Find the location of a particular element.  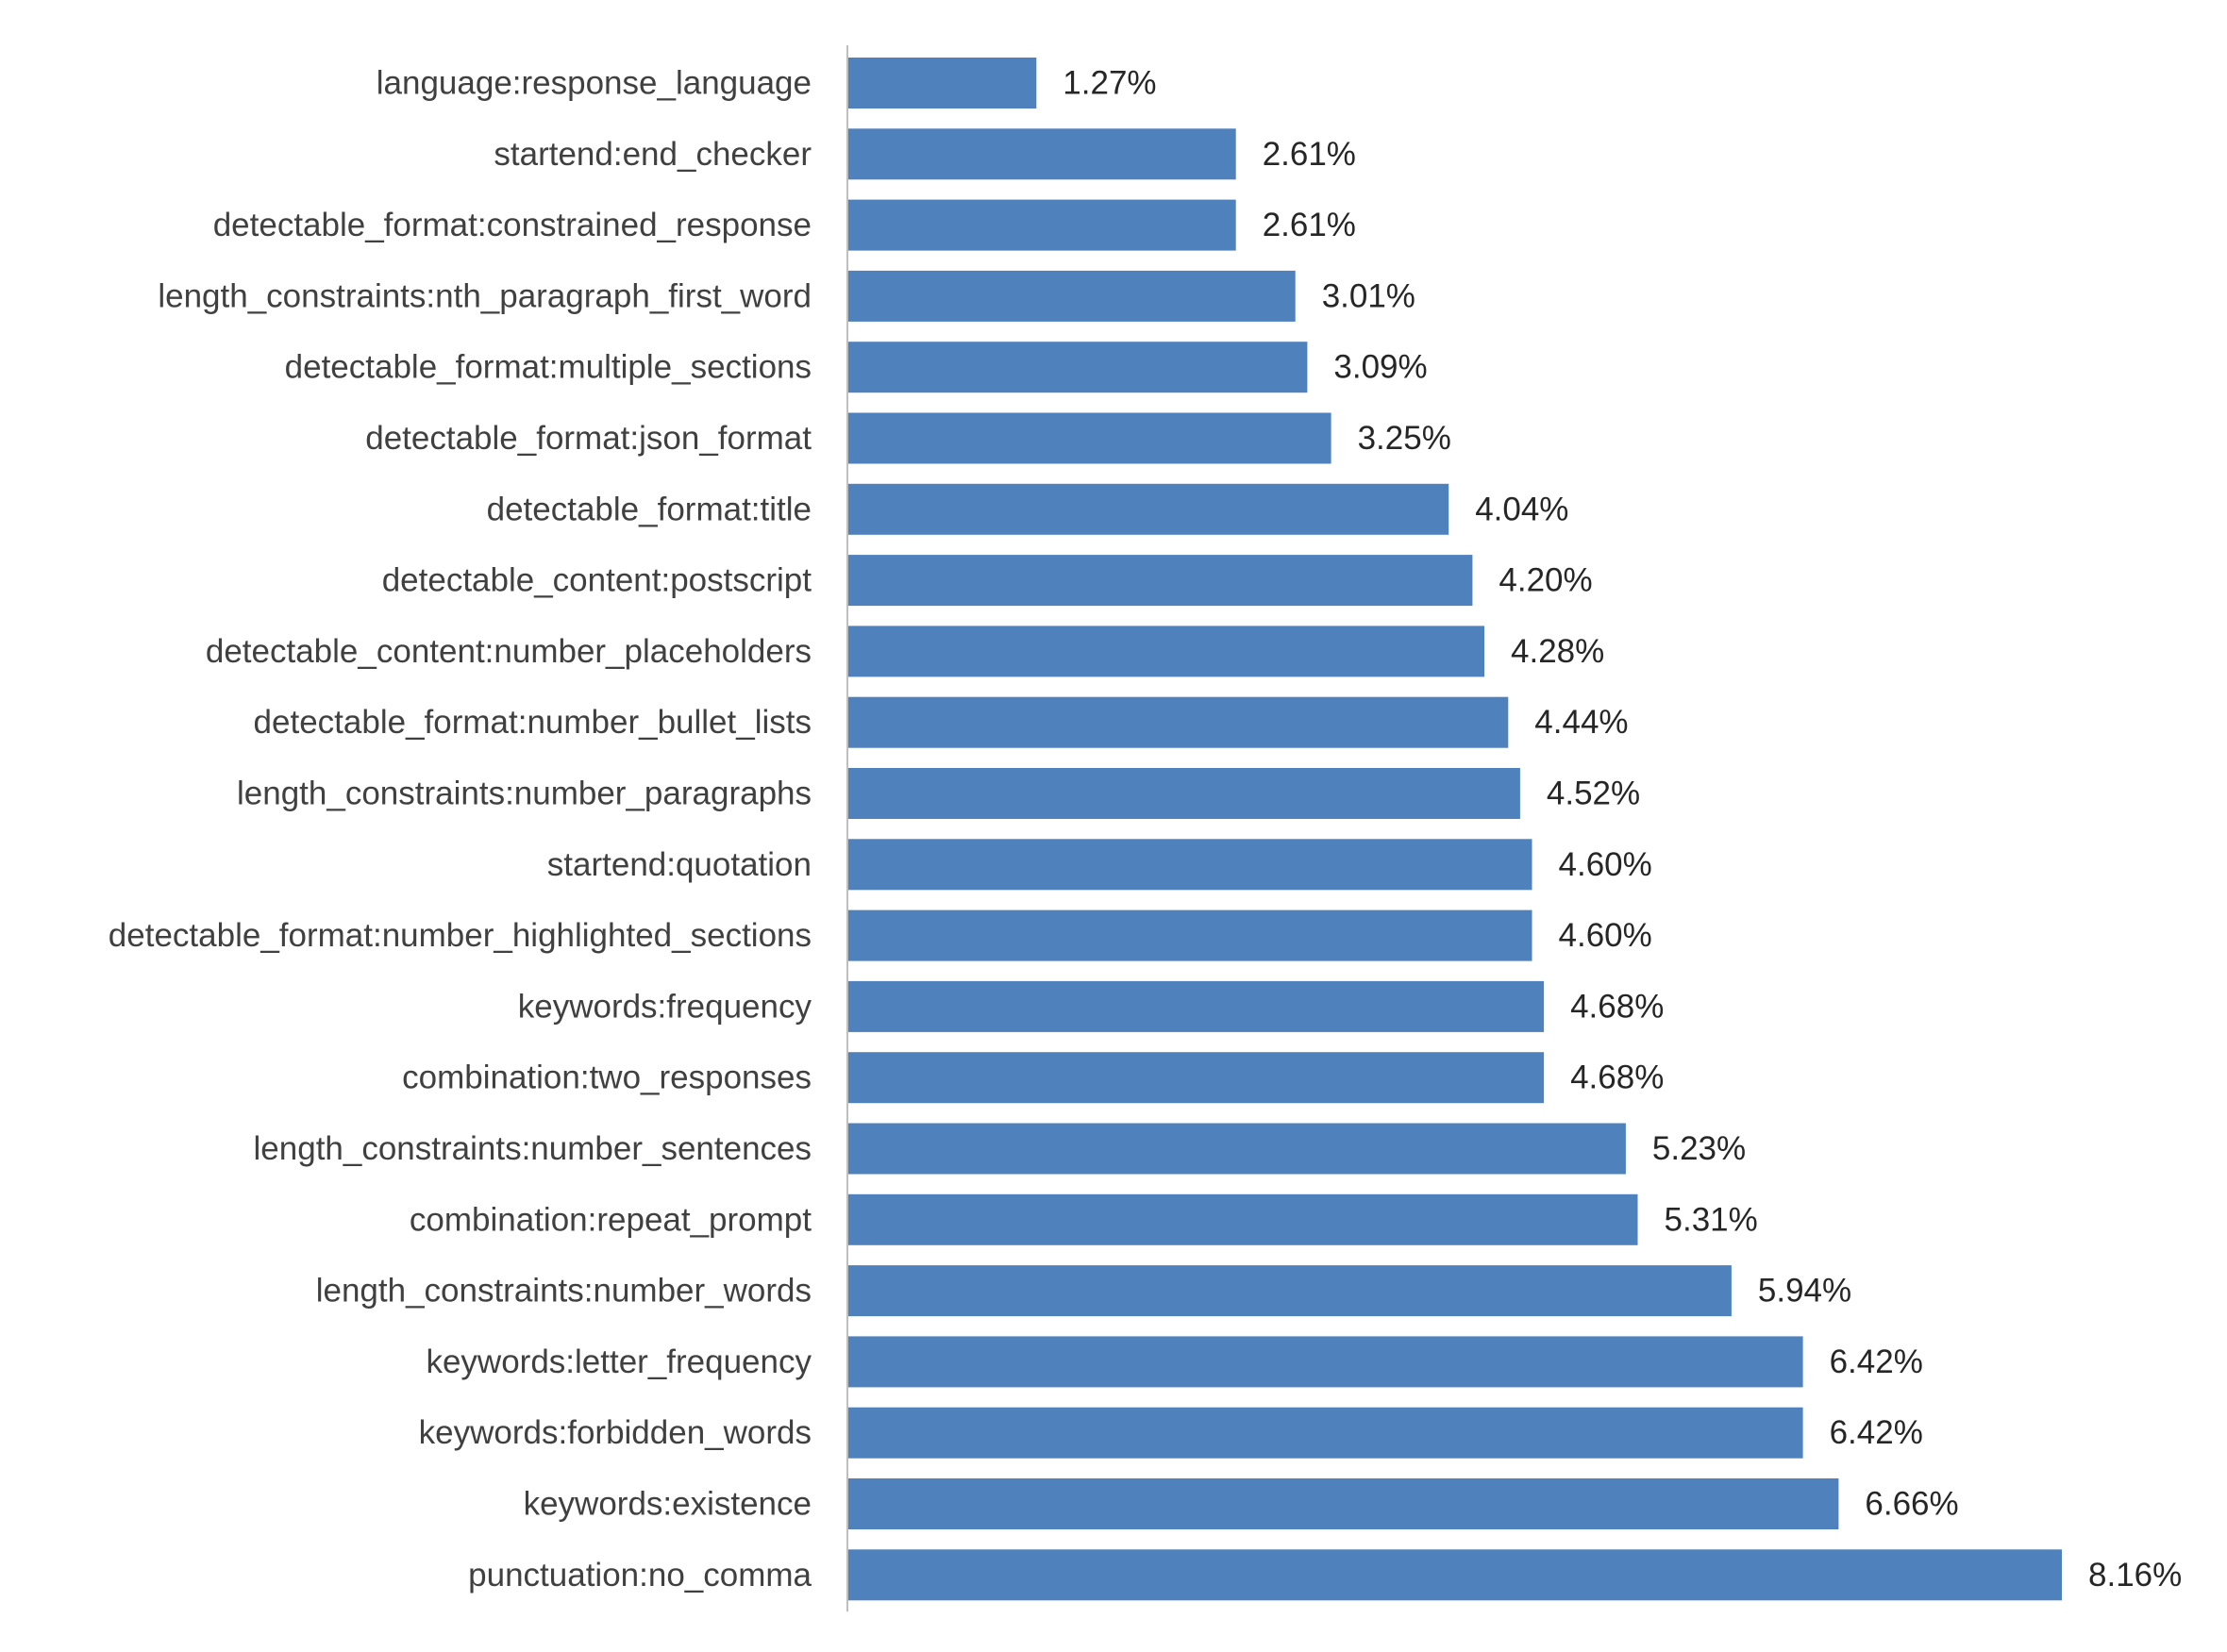

category-label-0: language:response_language is located at coordinates (595, 83).